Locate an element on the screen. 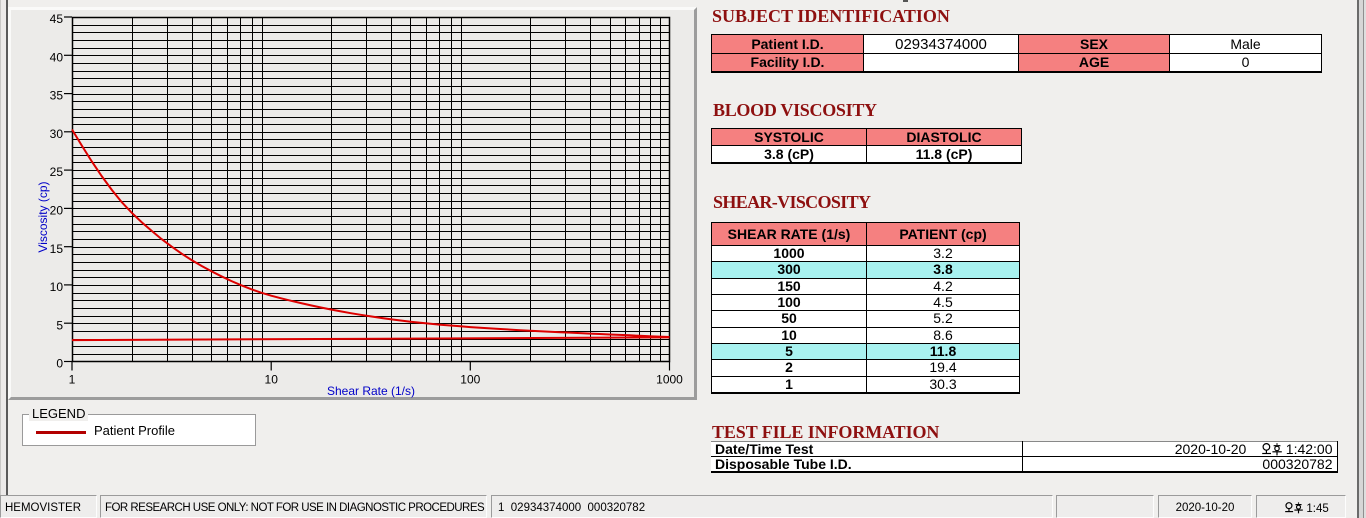  svg-text: 1000 is located at coordinates (669, 380).